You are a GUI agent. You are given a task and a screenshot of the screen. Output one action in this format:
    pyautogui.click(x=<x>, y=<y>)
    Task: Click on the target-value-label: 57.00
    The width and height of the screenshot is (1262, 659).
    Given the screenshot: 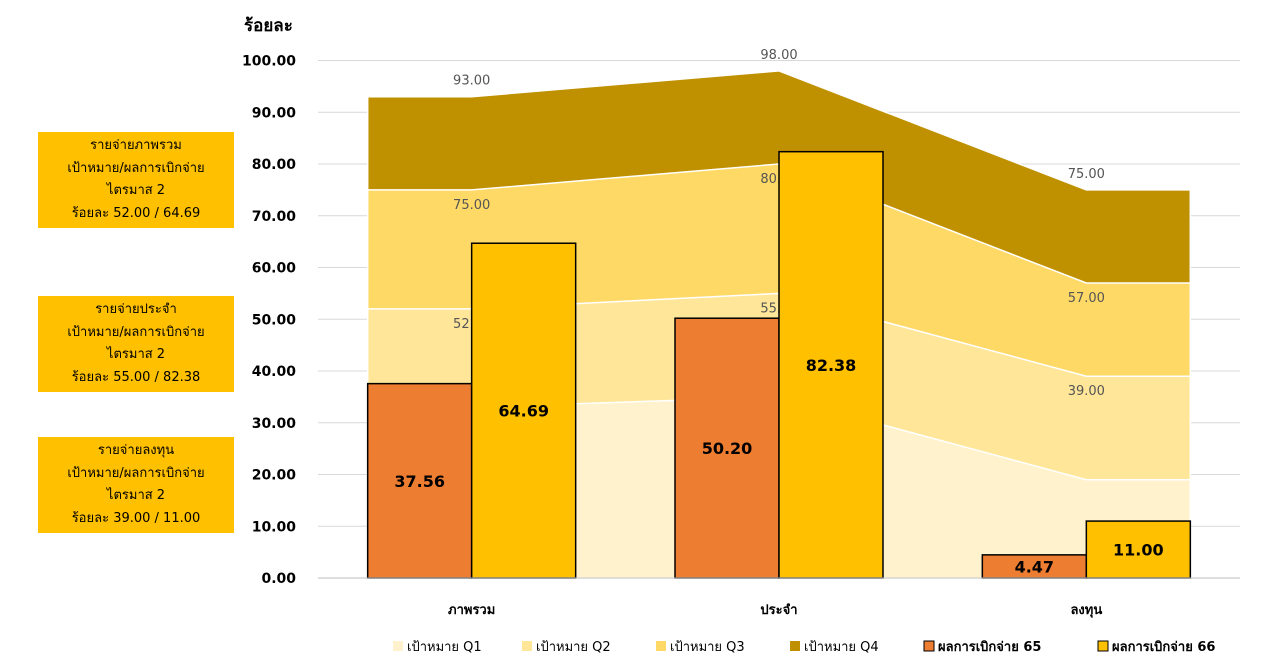 What is the action you would take?
    pyautogui.click(x=1086, y=298)
    